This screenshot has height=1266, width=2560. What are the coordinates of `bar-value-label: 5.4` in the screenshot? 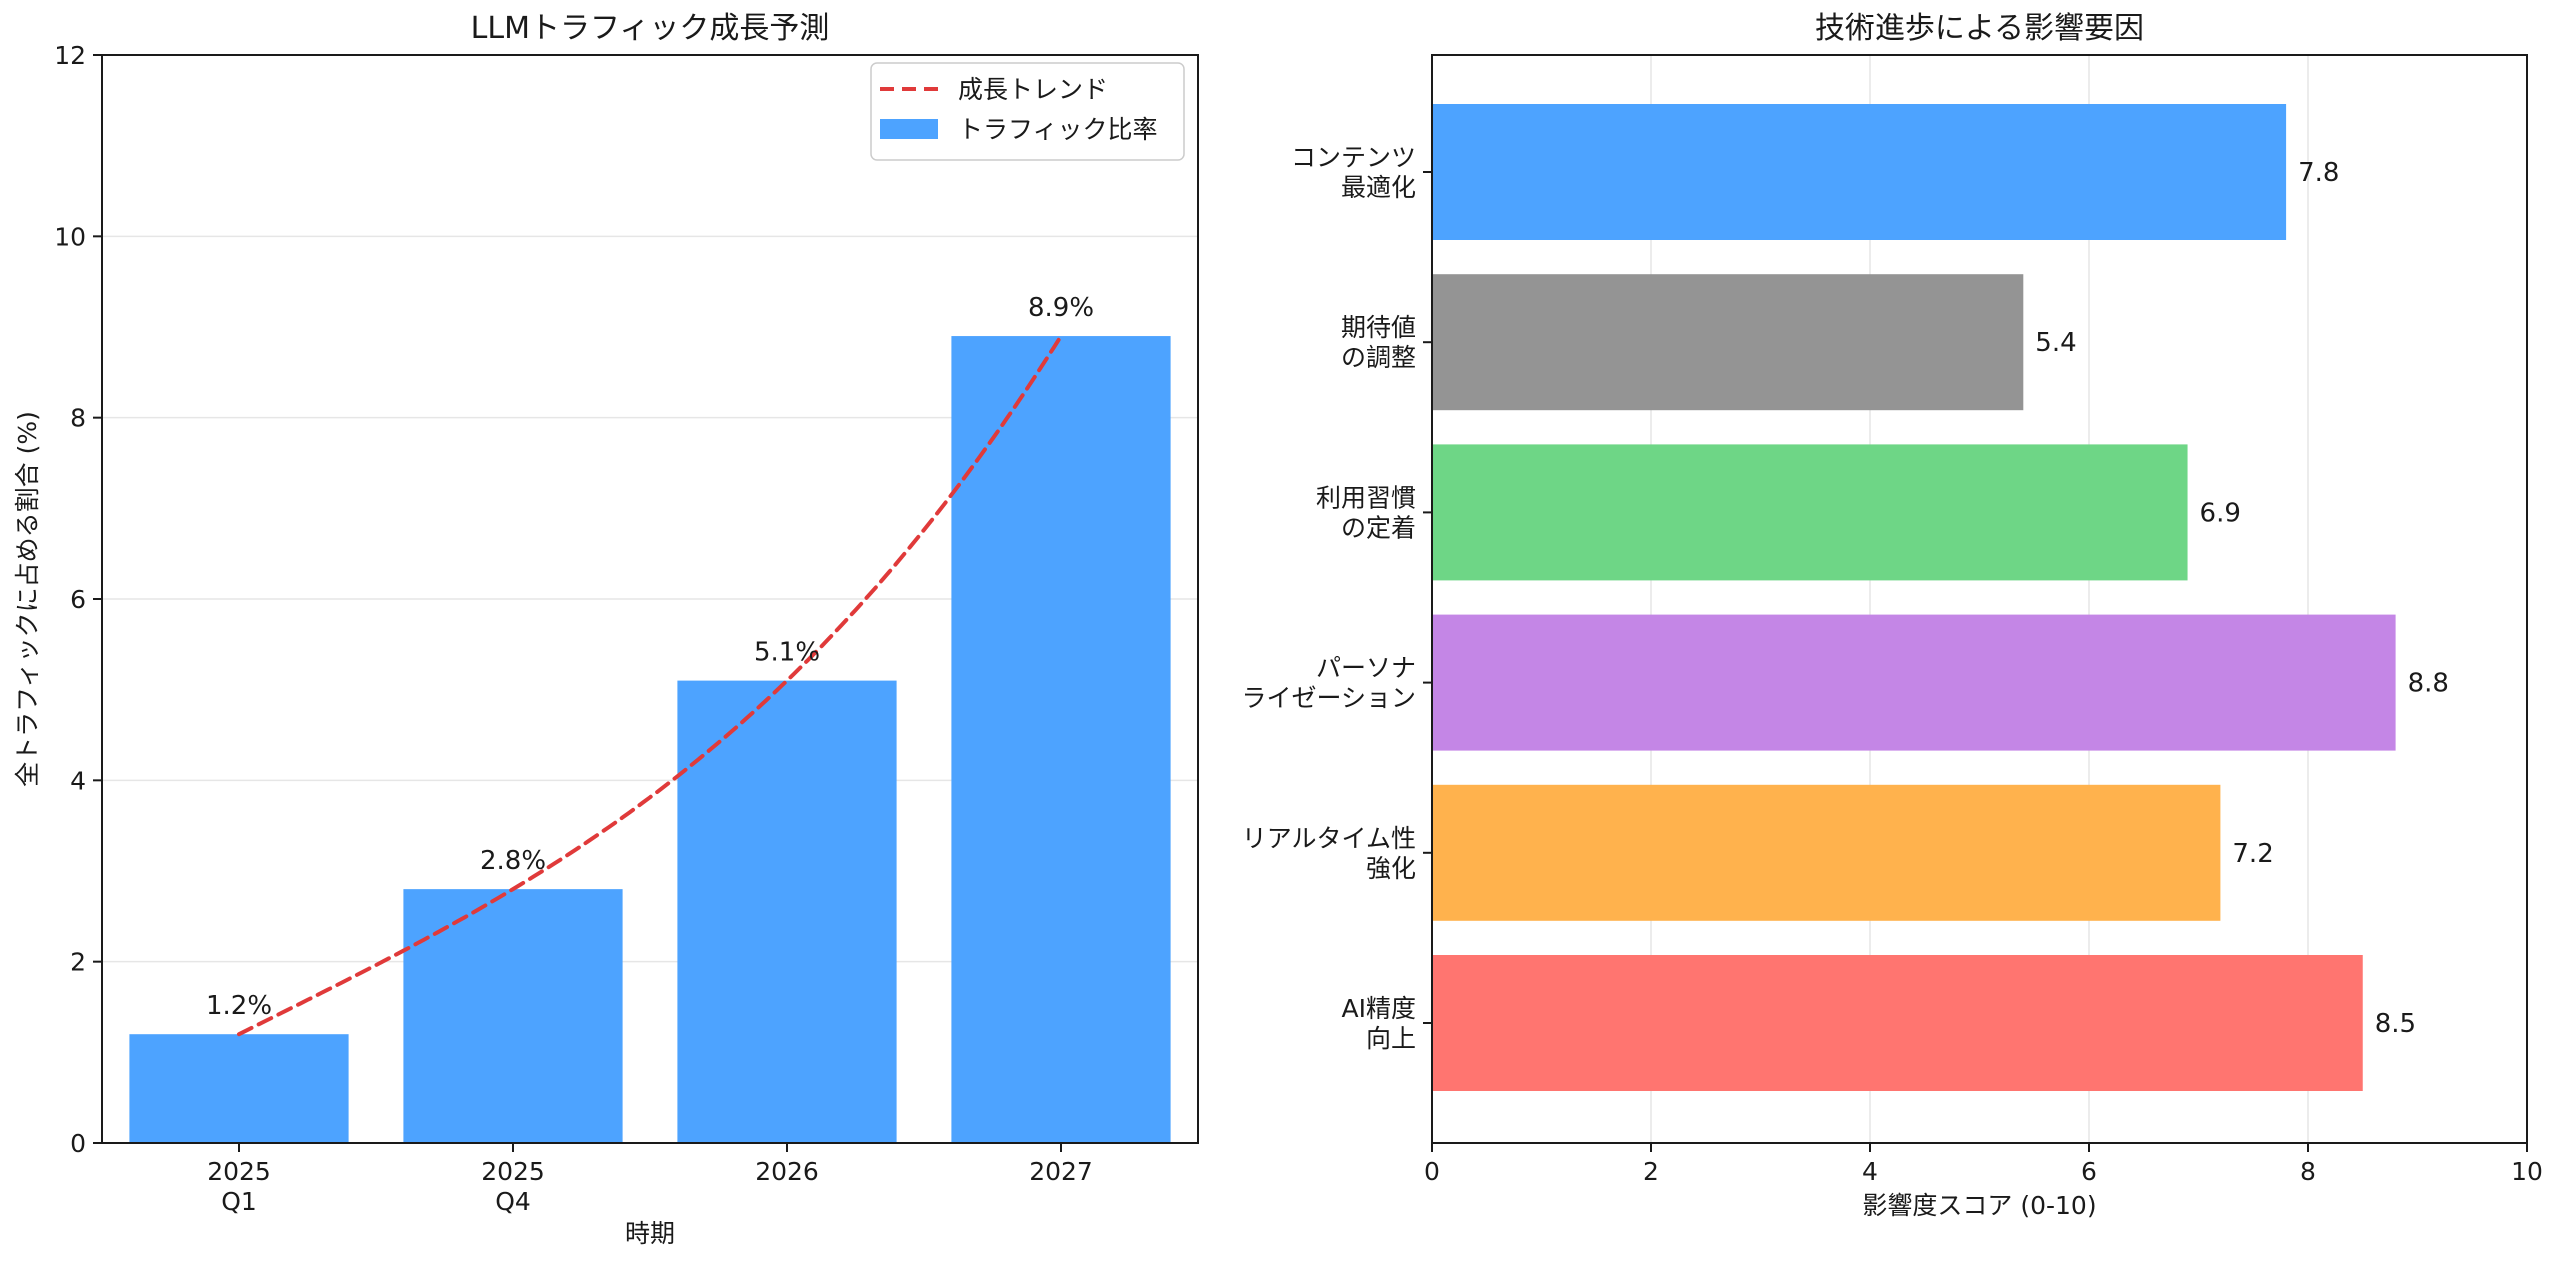 It's located at (2055, 343).